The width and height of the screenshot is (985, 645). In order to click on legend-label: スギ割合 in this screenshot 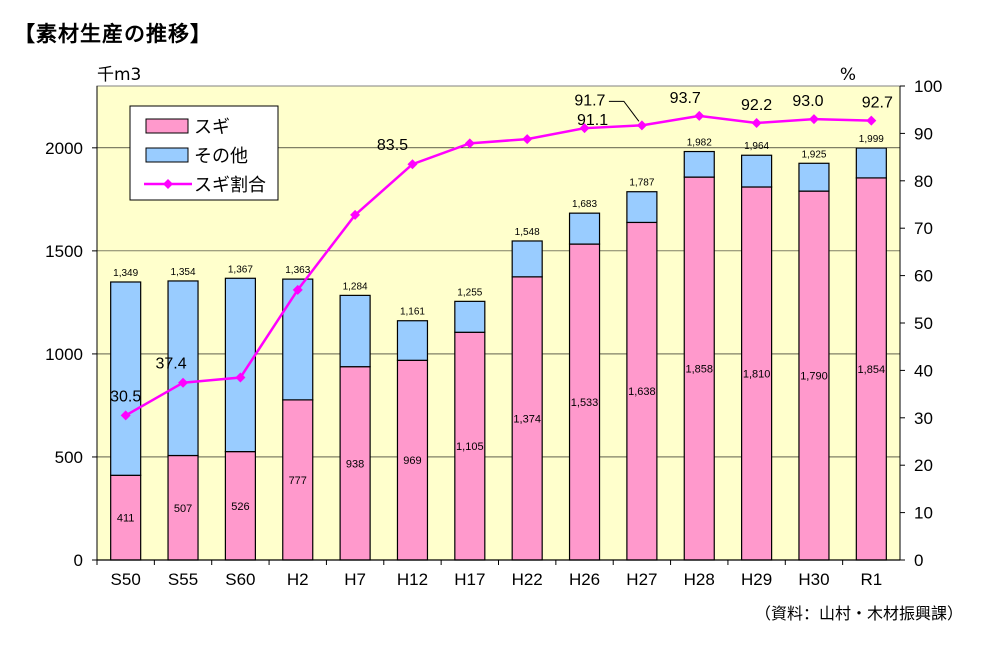, I will do `click(230, 185)`.